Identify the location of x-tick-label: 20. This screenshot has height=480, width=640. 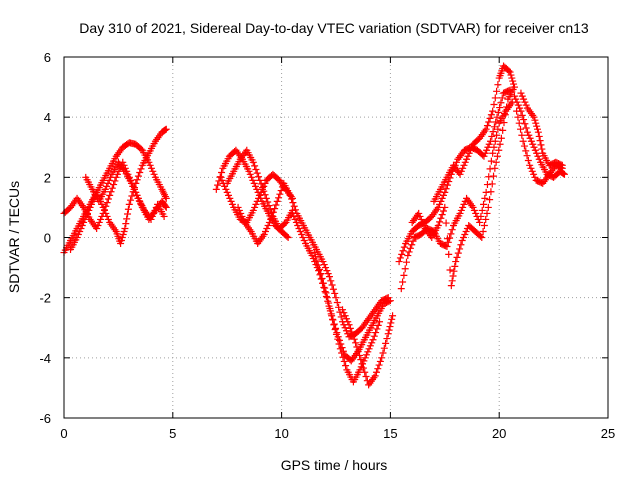
(499, 433).